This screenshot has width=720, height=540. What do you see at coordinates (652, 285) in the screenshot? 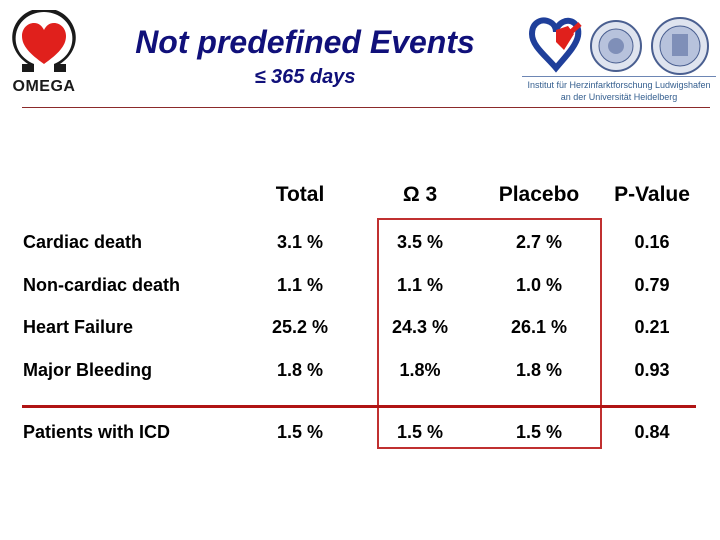
I see `cell-pvalue: 0.79` at bounding box center [652, 285].